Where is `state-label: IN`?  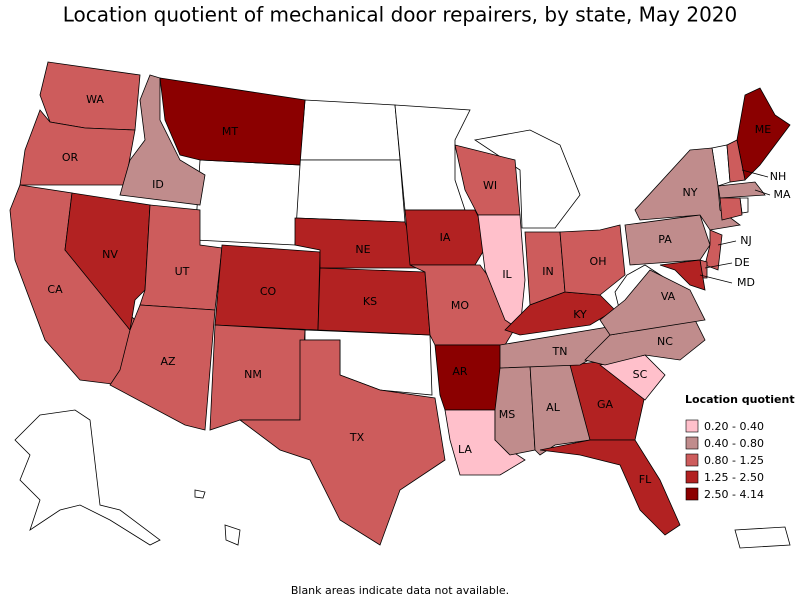
state-label: IN is located at coordinates (547, 271).